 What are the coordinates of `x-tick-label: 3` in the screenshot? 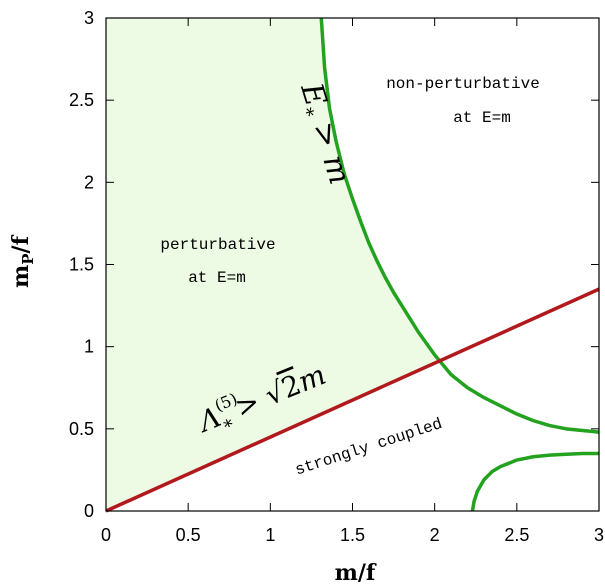 It's located at (599, 535).